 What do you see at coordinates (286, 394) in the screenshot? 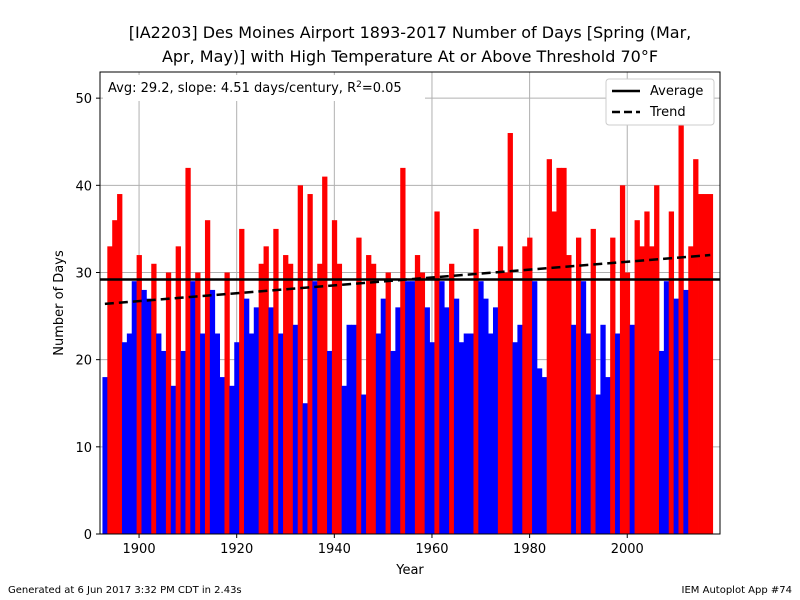
I see `bar-1930` at bounding box center [286, 394].